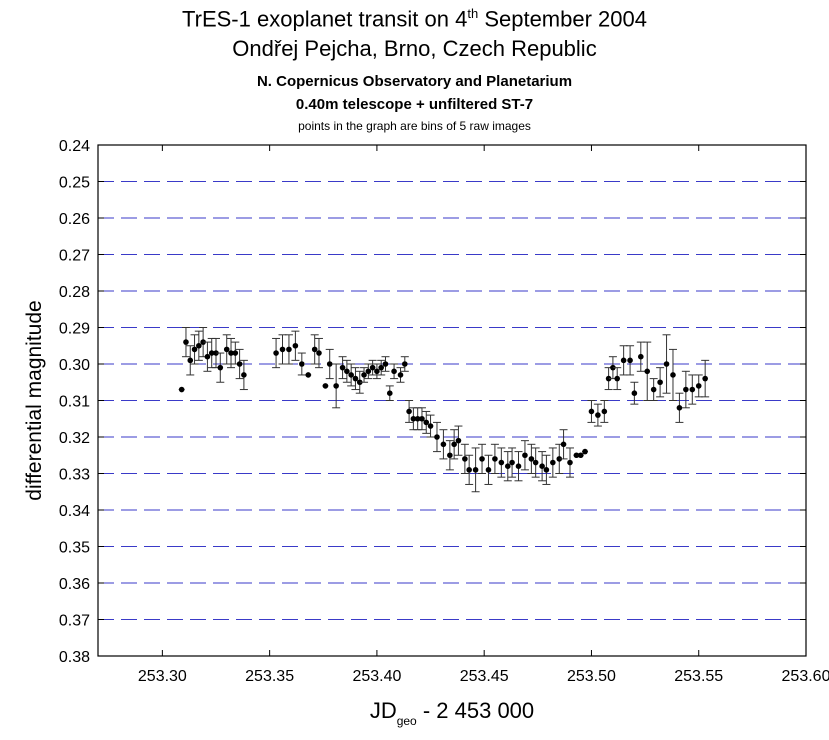 The image size is (829, 740). I want to click on x-tick-label: 253.35, so click(269, 676).